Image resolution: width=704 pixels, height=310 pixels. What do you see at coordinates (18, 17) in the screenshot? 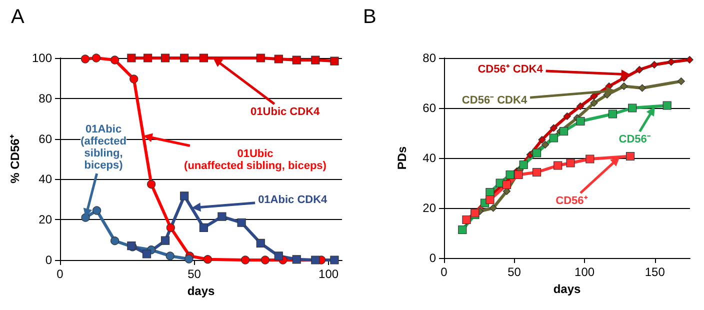
I see `chart-title: A` at bounding box center [18, 17].